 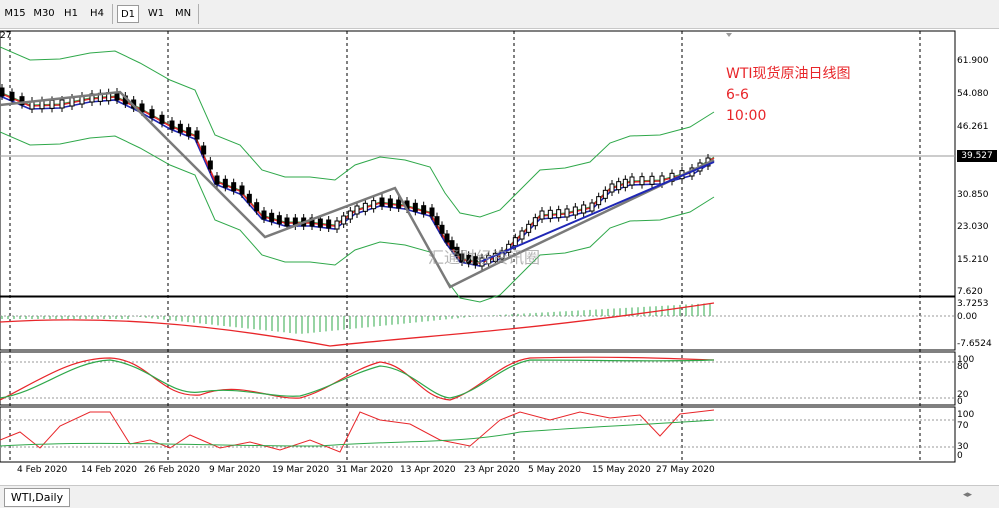 I want to click on rsi-line, so click(x=357, y=431).